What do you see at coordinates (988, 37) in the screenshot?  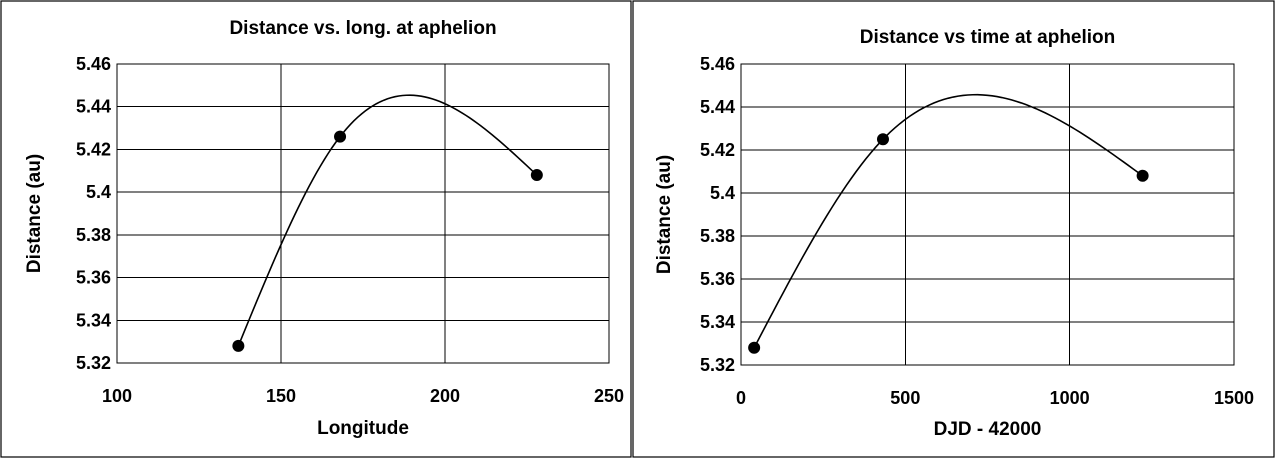 I see `chart-title: Distance vs time at aphelion` at bounding box center [988, 37].